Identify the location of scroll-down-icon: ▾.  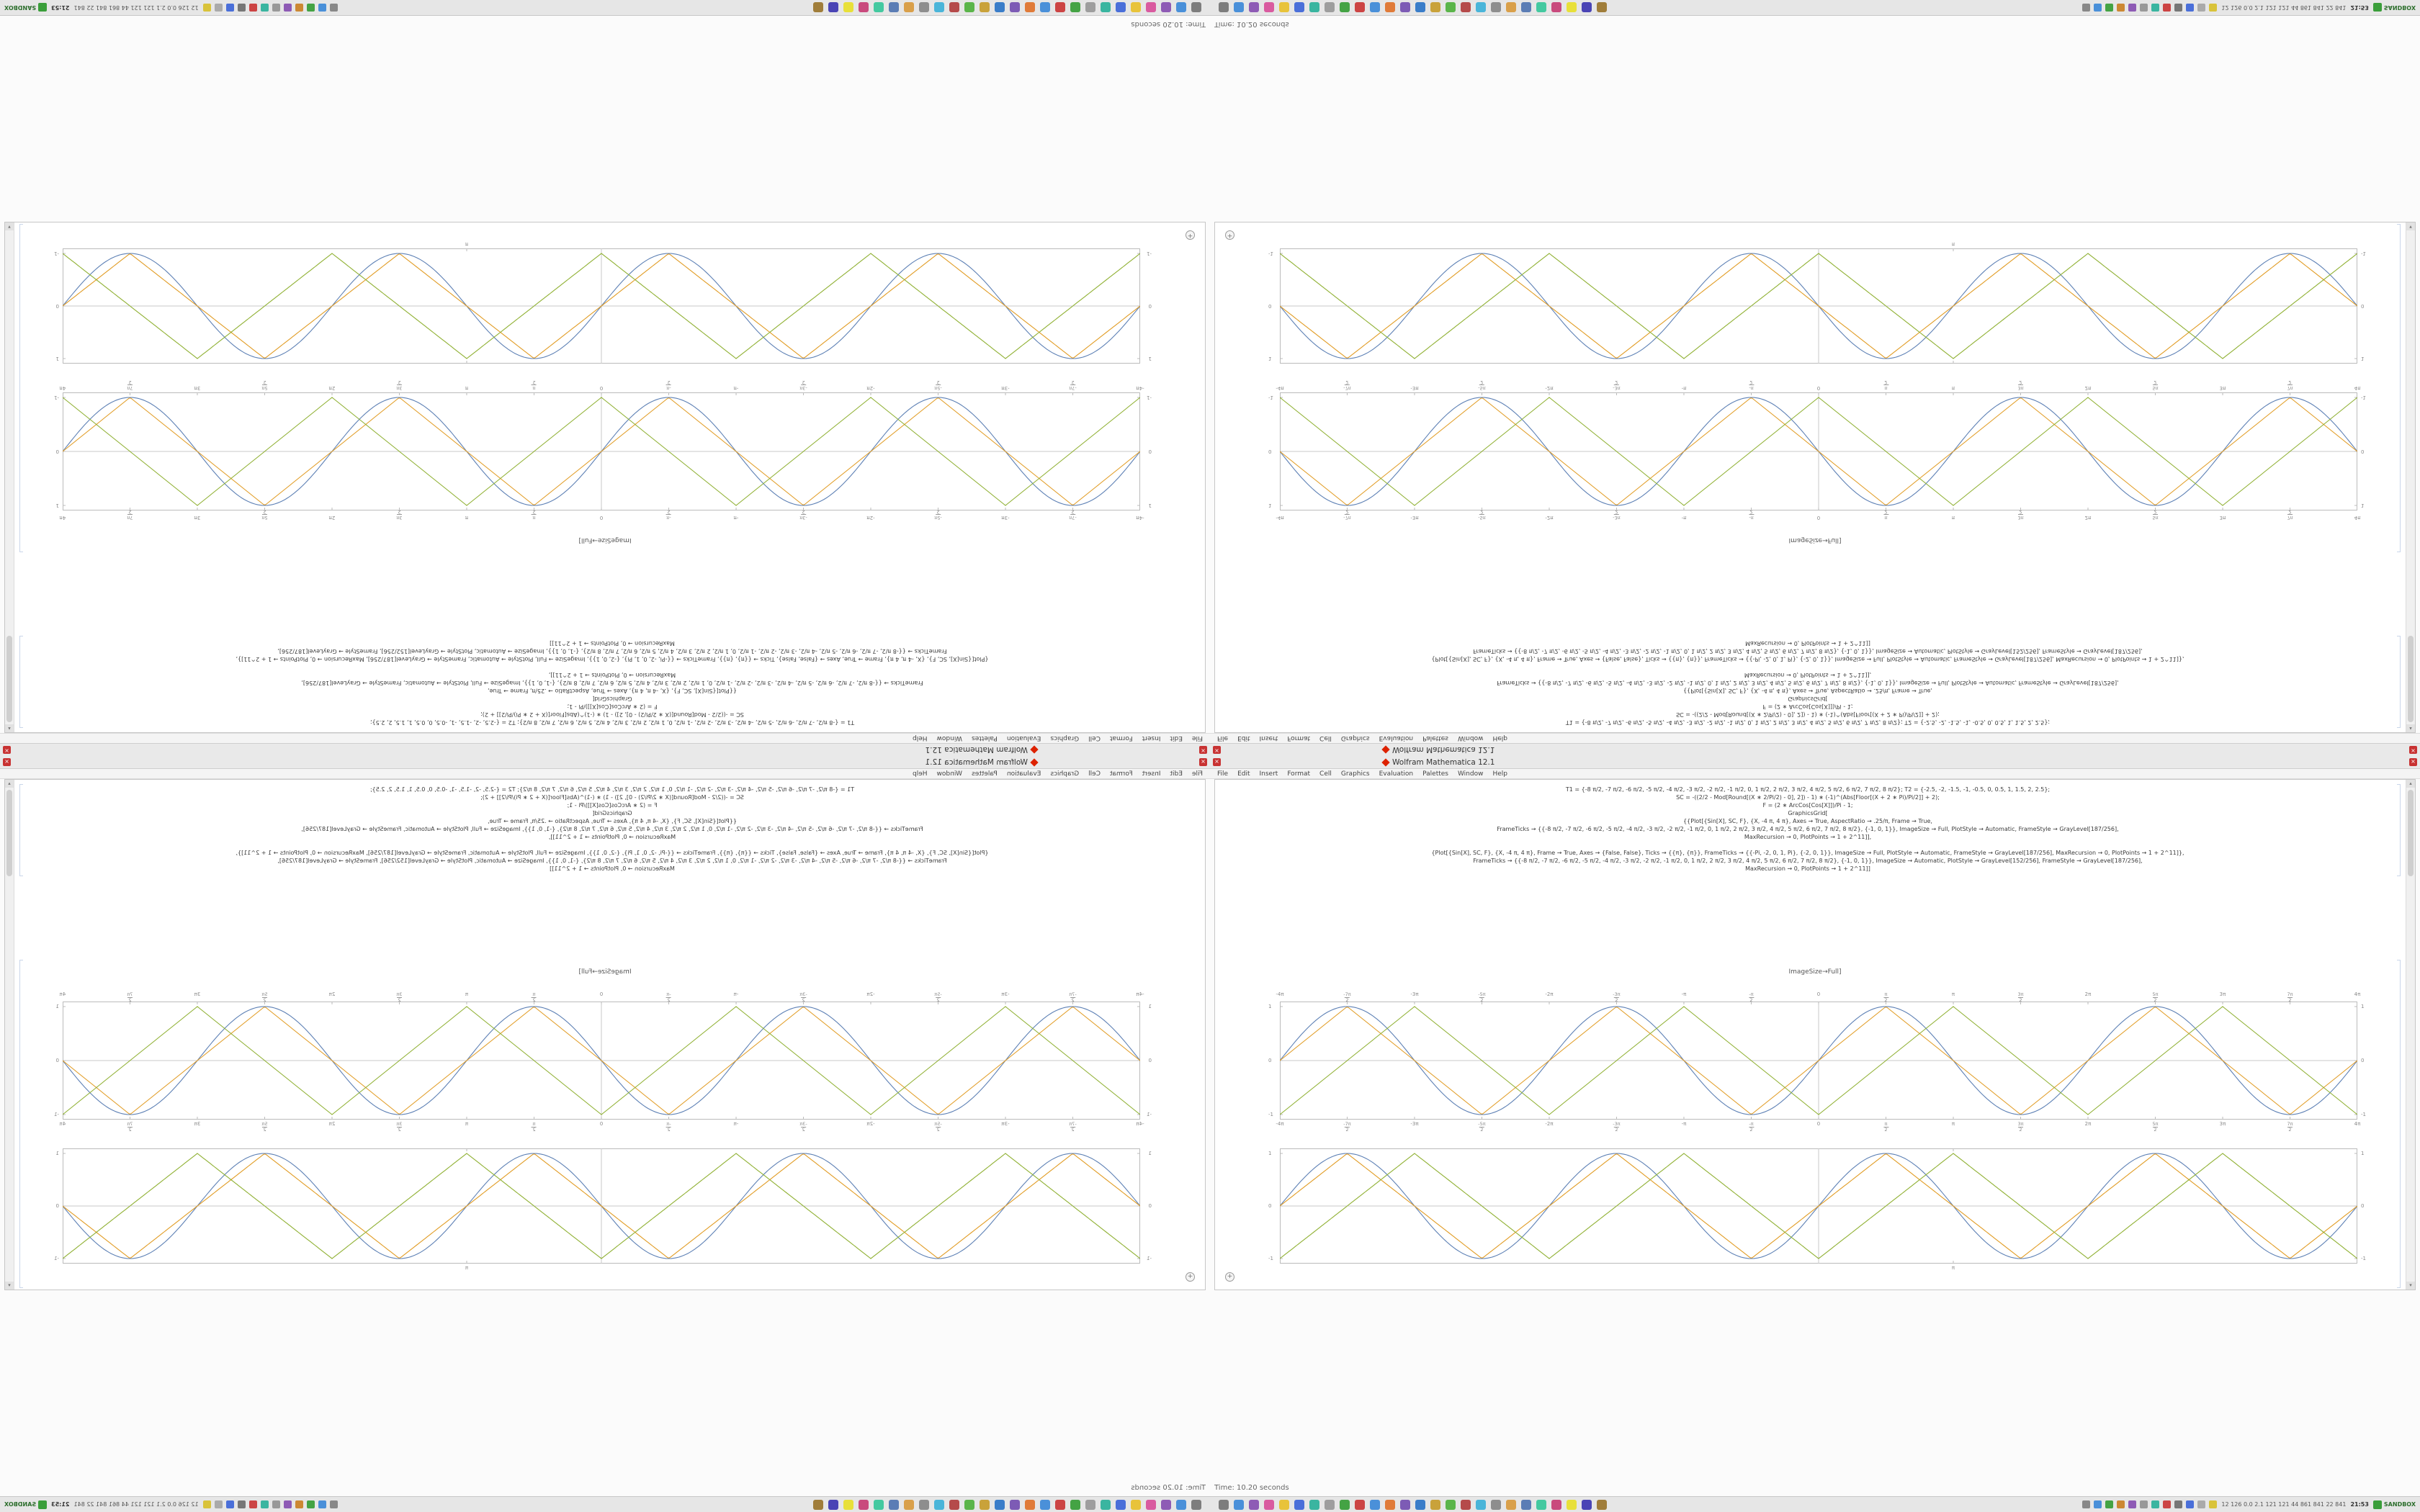
(2410, 1286).